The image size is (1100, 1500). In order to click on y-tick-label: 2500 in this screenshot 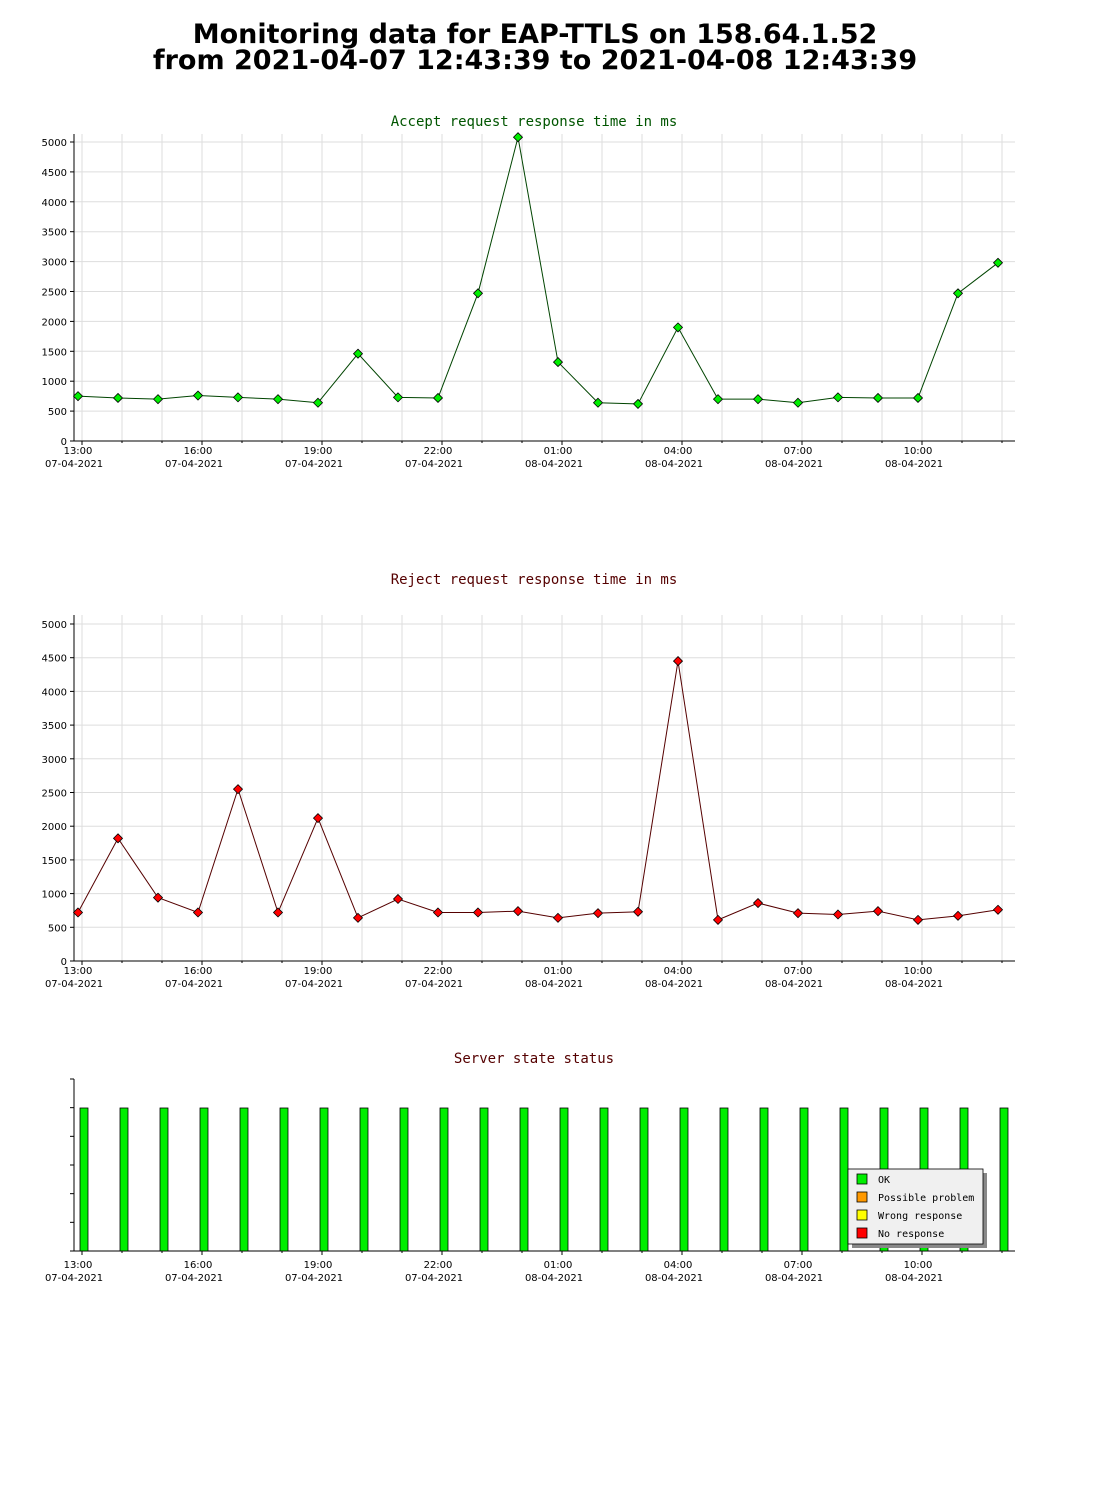, I will do `click(54, 794)`.